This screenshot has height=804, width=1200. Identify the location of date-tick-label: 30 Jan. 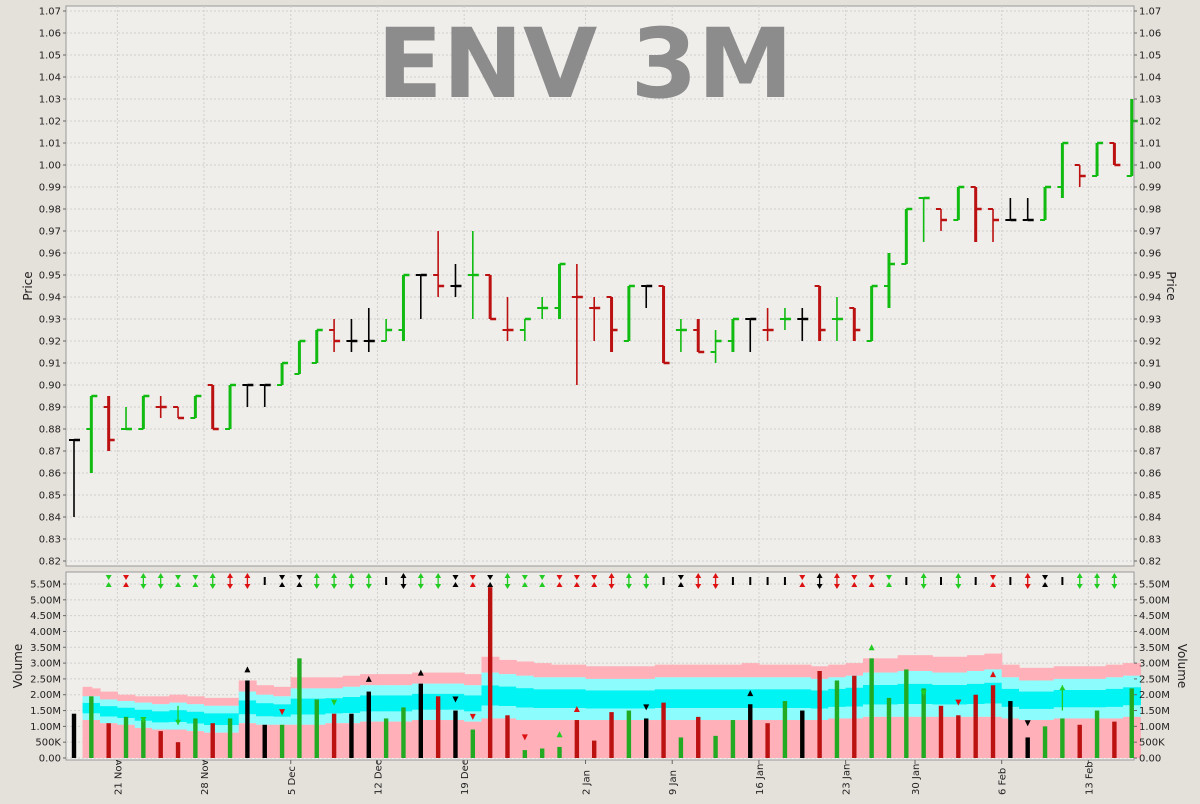
(916, 779).